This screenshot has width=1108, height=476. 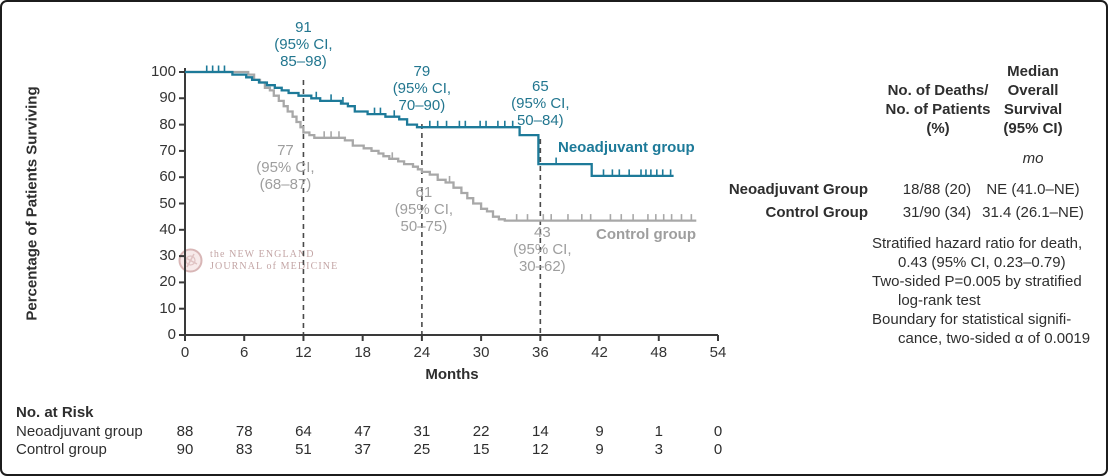 I want to click on summary-deaths-neoadjuvant: 18/88 (20), so click(x=937, y=189).